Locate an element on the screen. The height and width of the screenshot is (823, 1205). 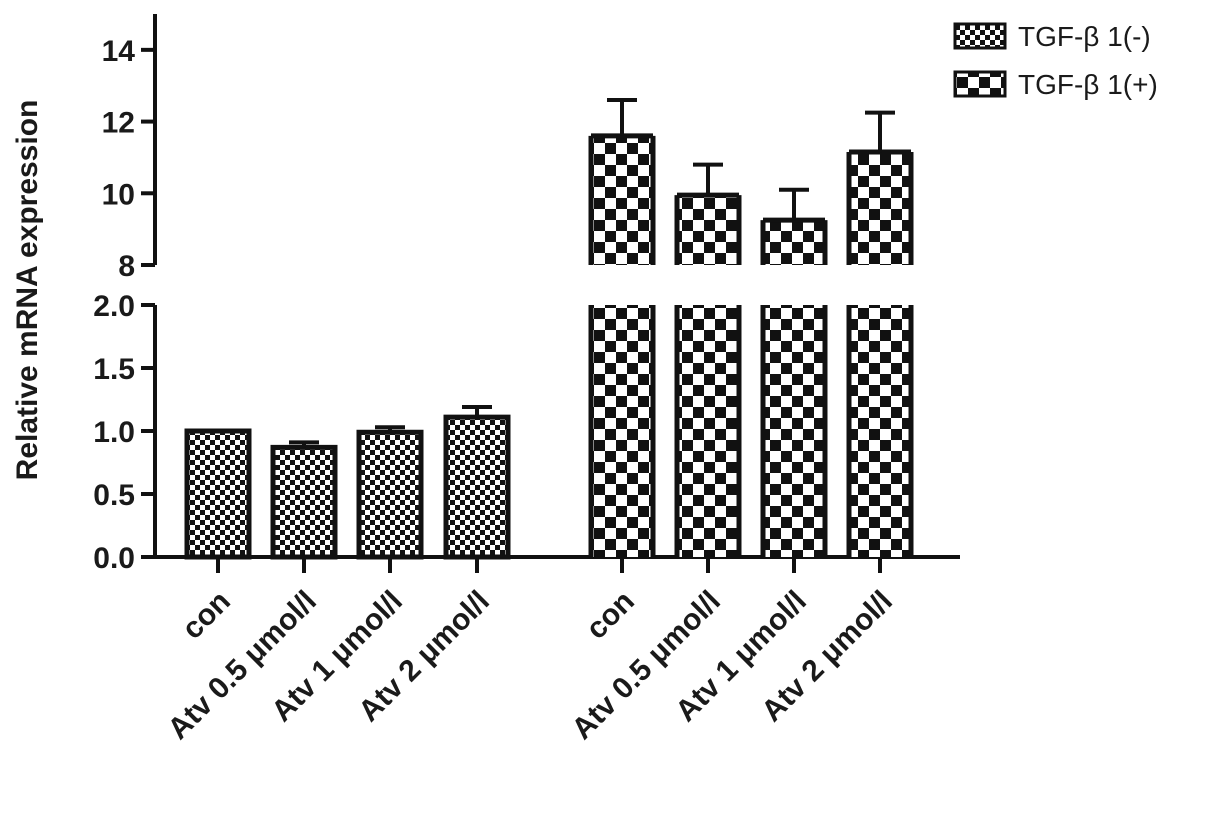
bar-s2-2-upper-fill is located at coordinates (708, 230).